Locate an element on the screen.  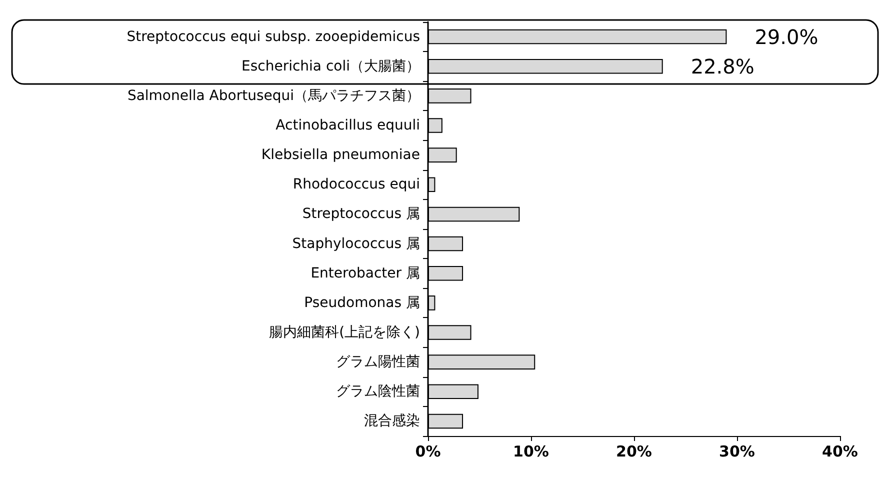
y-tick-label: Escherichia coli（大腸菌） is located at coordinates (331, 66).